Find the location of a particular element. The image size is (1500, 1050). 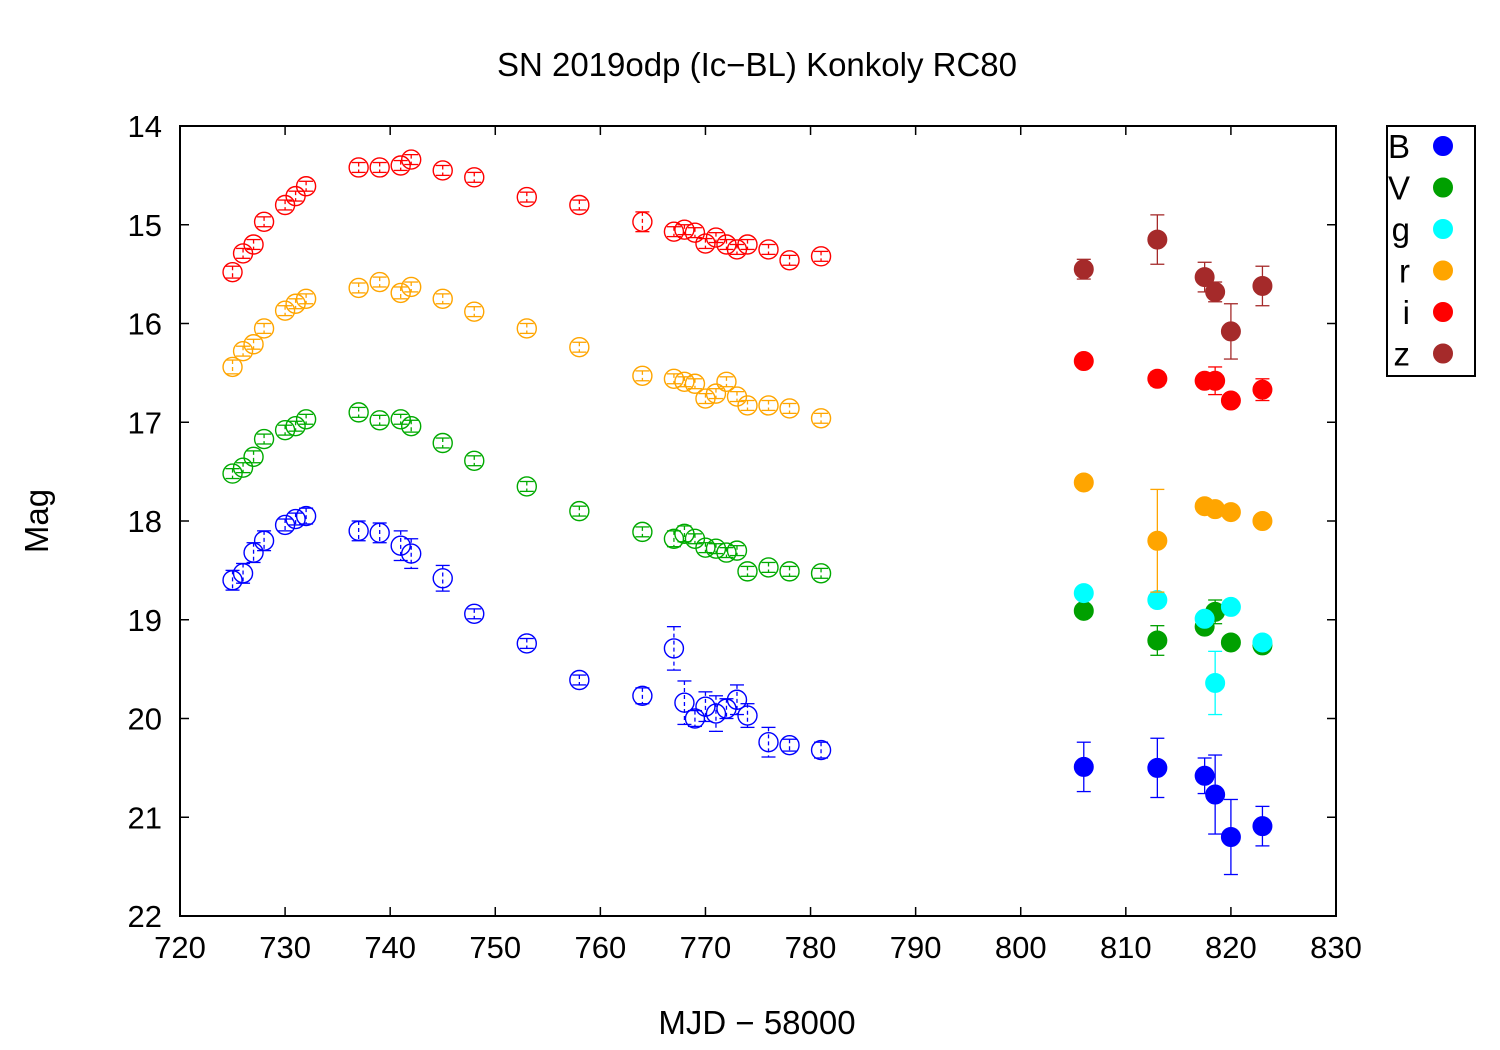

y-tick-label: 16 is located at coordinates (145, 324).